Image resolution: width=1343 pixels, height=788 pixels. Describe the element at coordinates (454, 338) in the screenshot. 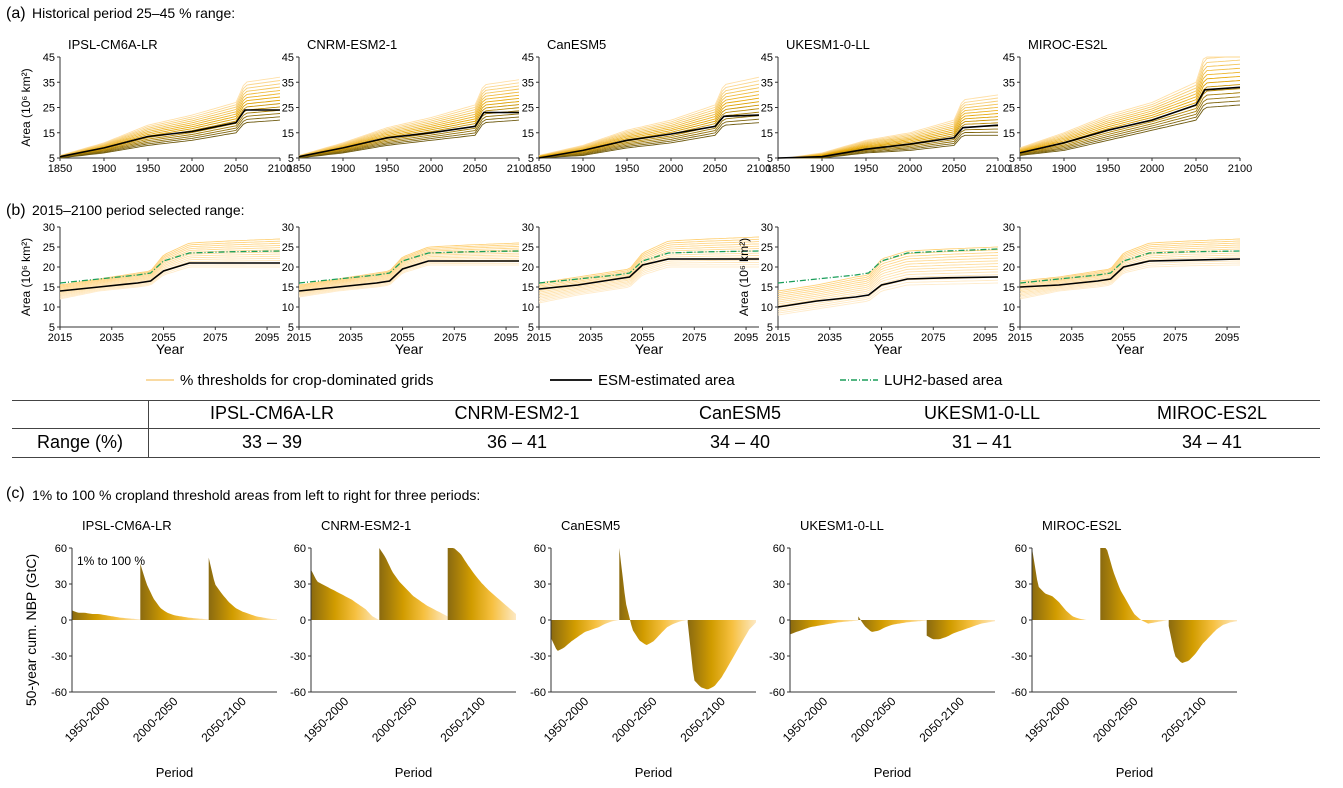

I see `x-tick-label: 2075` at that location.